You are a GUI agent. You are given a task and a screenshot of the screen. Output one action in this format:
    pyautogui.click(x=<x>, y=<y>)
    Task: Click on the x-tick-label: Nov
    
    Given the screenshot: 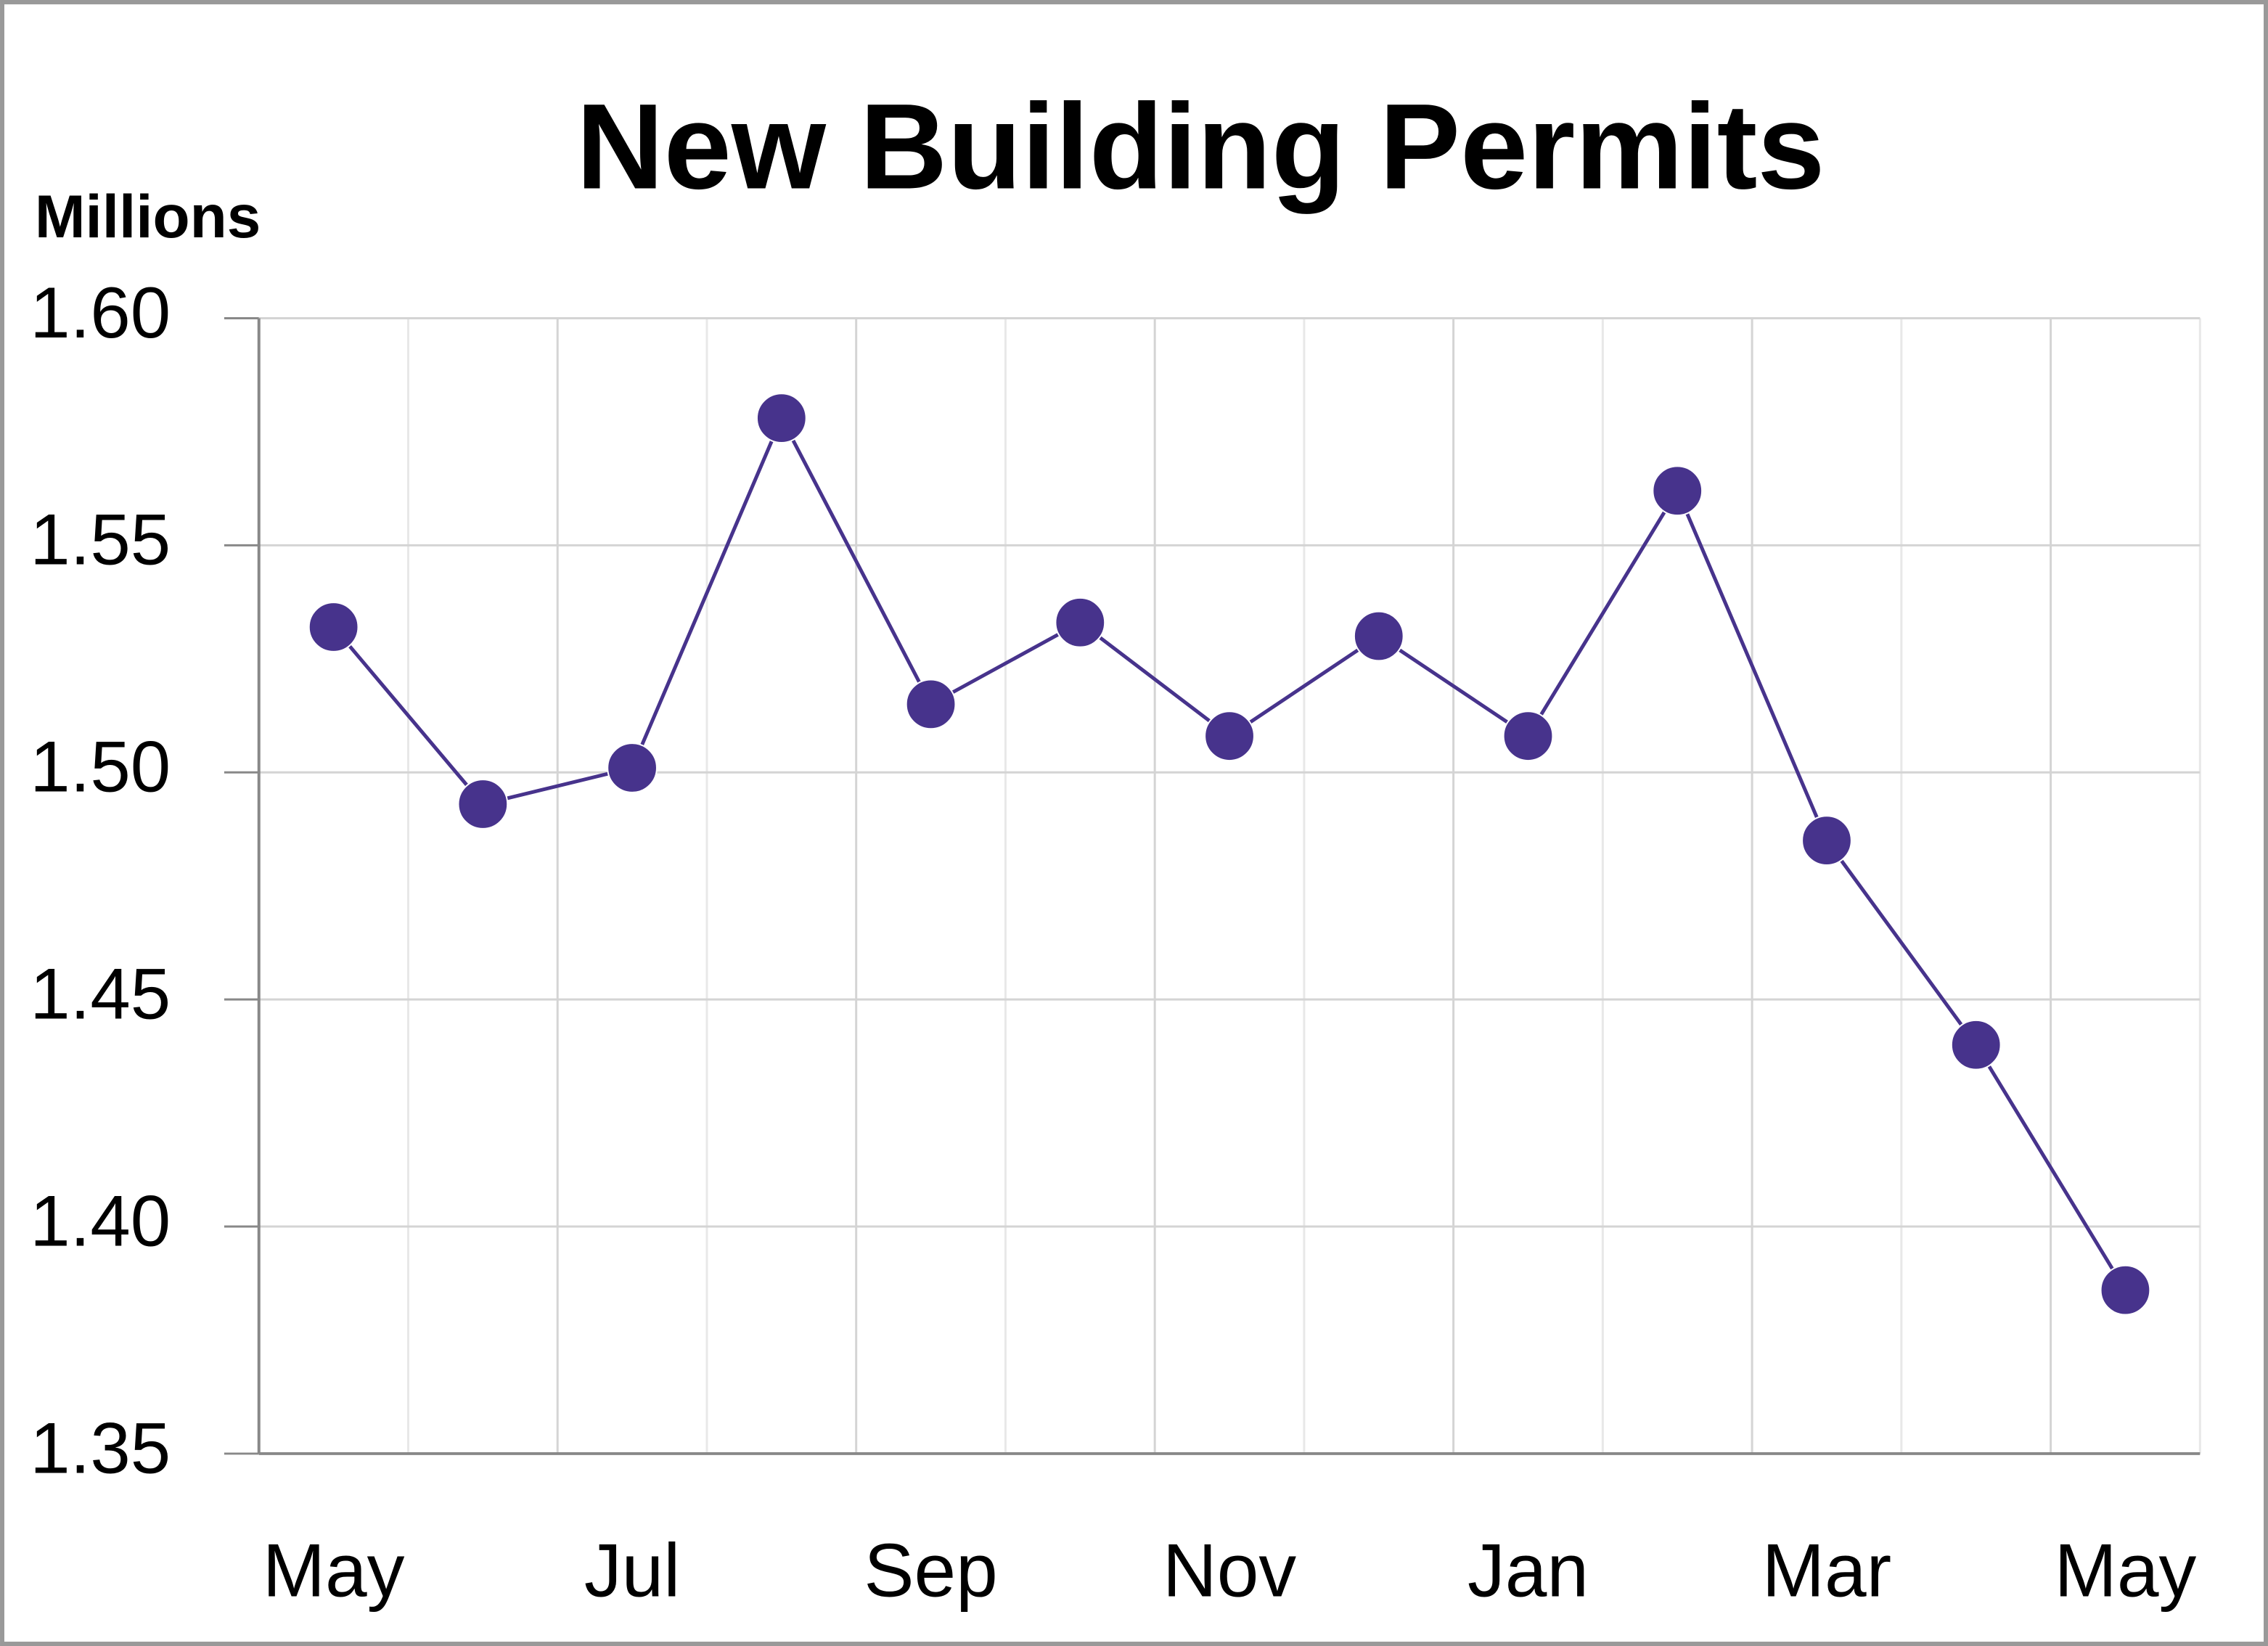 What is the action you would take?
    pyautogui.click(x=1229, y=1570)
    